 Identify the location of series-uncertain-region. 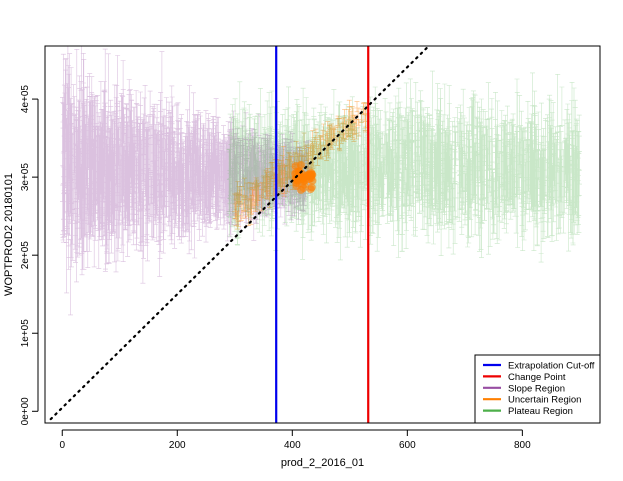
(300, 164).